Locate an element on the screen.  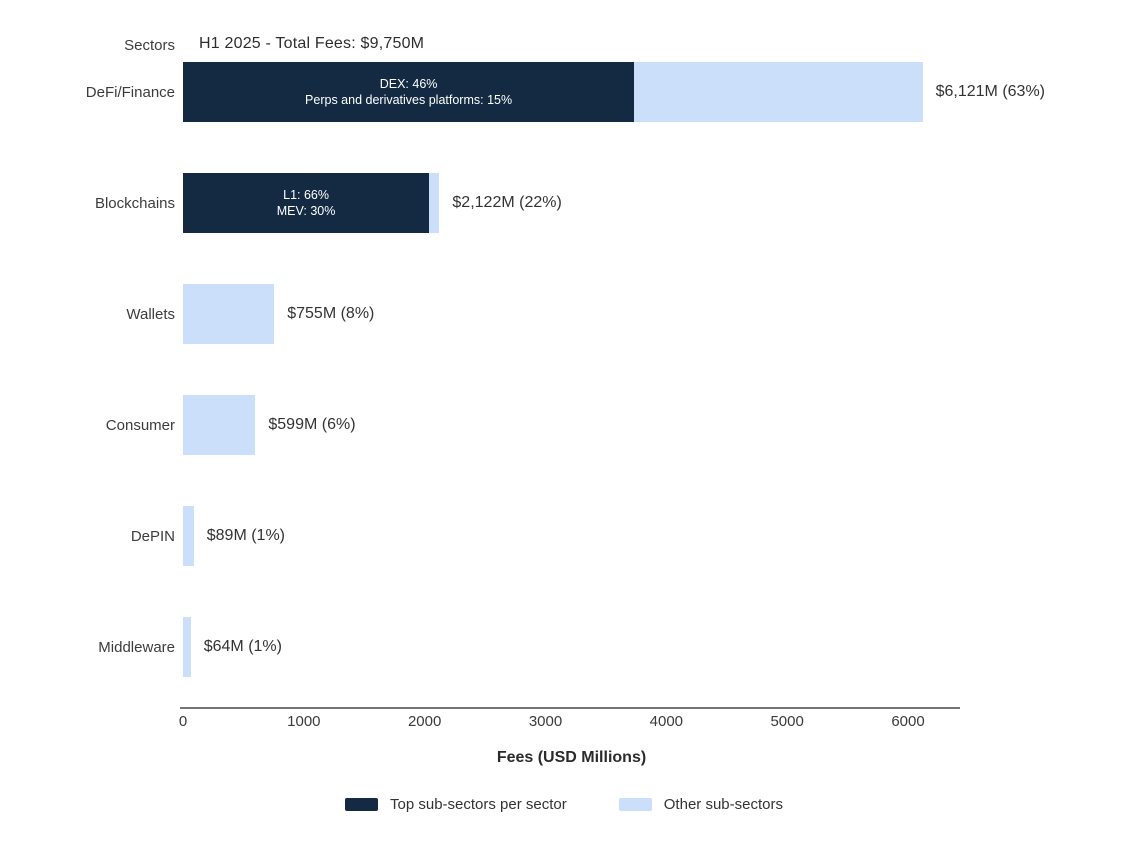
bar-inner-note: L1: 66% MEV: 30% is located at coordinates (306, 203).